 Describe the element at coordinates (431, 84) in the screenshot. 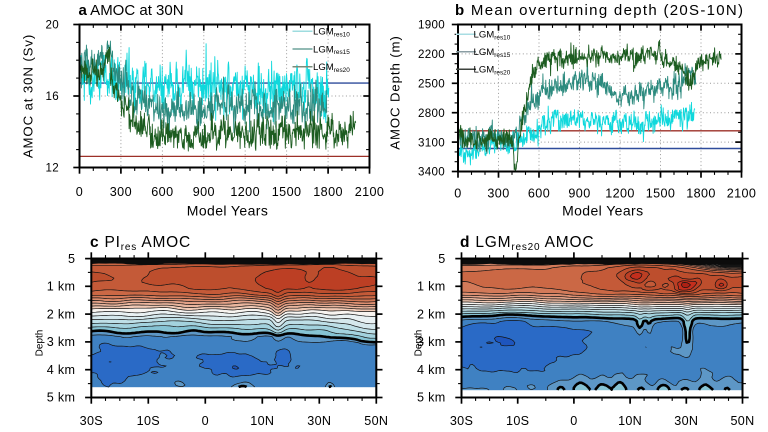

I see `svg-text: 2500` at that location.